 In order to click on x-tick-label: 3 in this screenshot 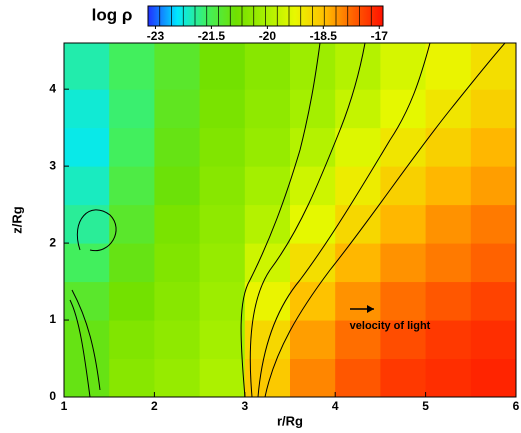, I will do `click(244, 406)`.